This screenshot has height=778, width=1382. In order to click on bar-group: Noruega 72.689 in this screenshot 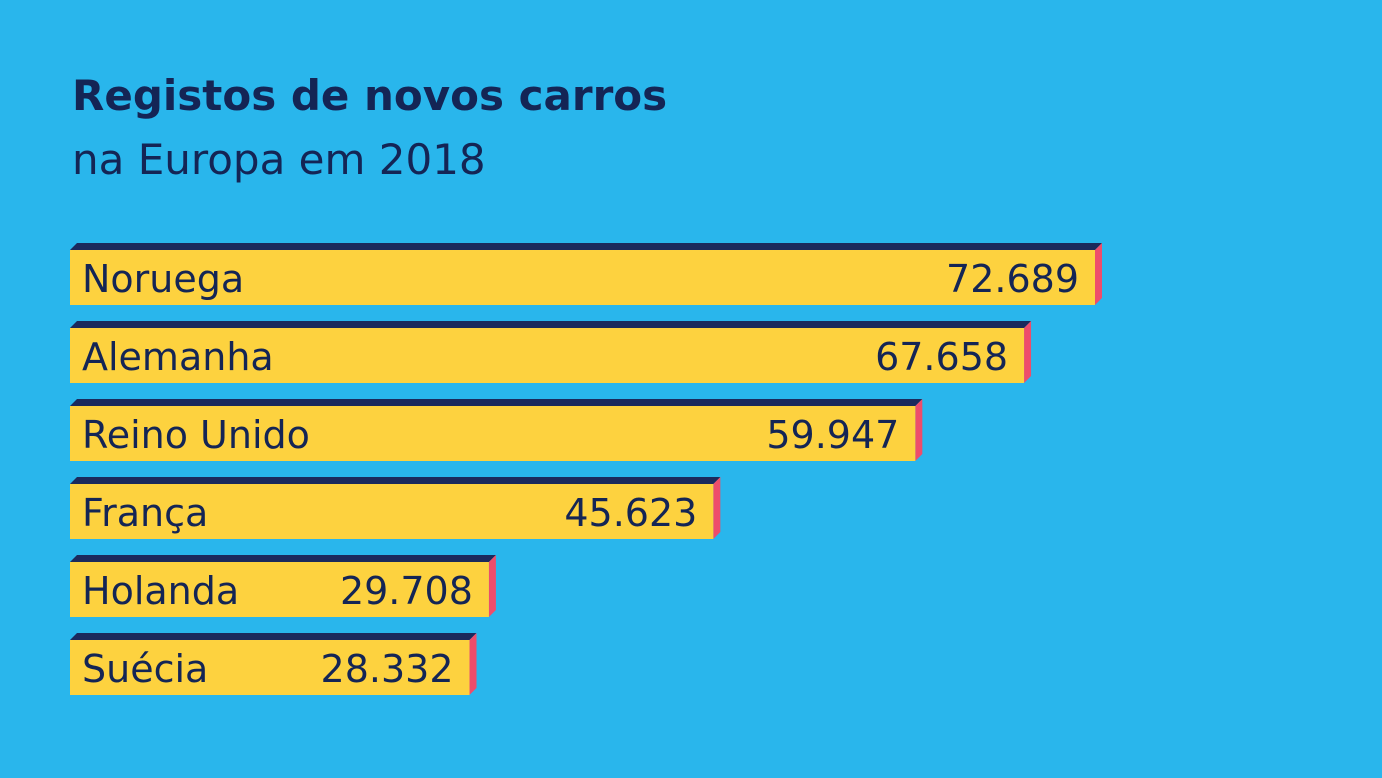, I will do `click(586, 274)`.